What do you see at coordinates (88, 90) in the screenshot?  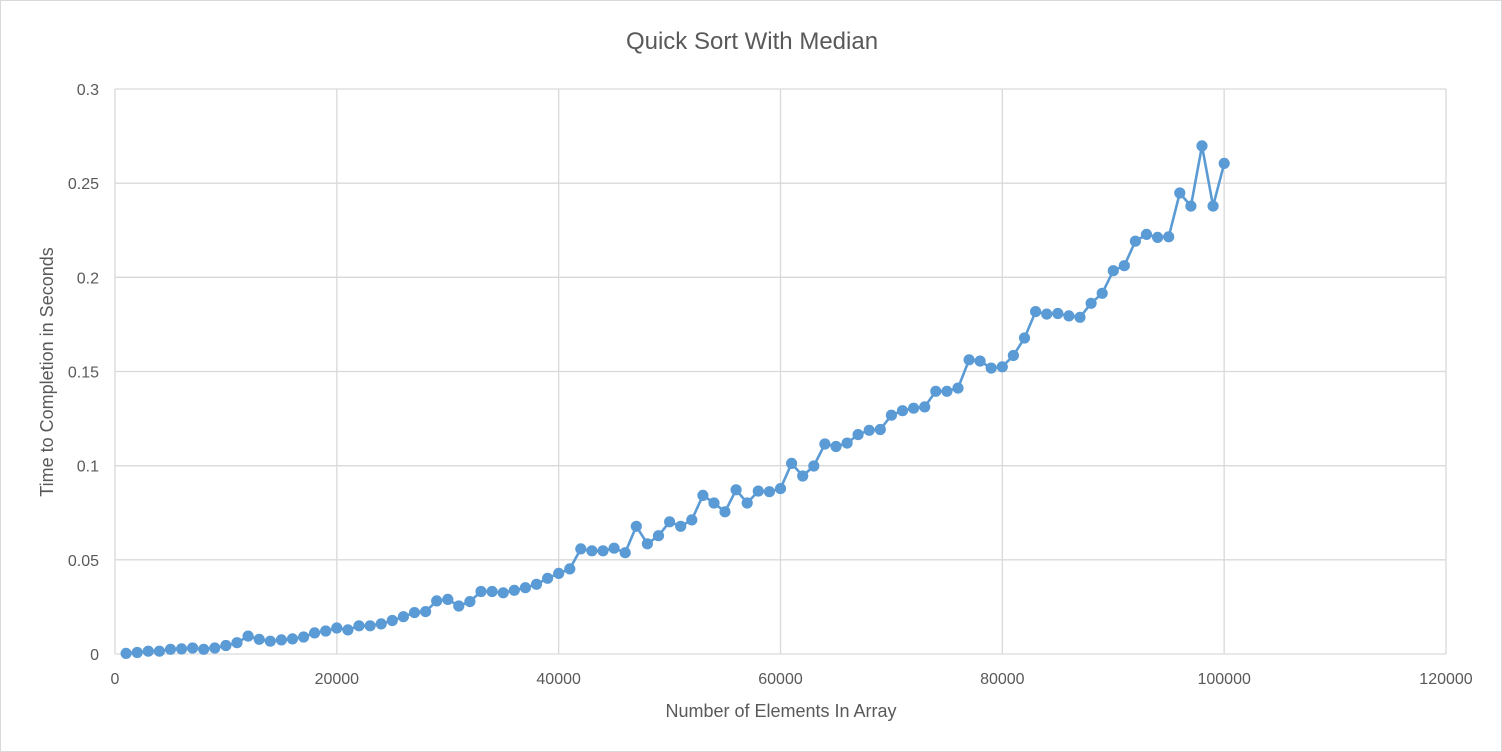 I see `y-tick-label: 0.3` at bounding box center [88, 90].